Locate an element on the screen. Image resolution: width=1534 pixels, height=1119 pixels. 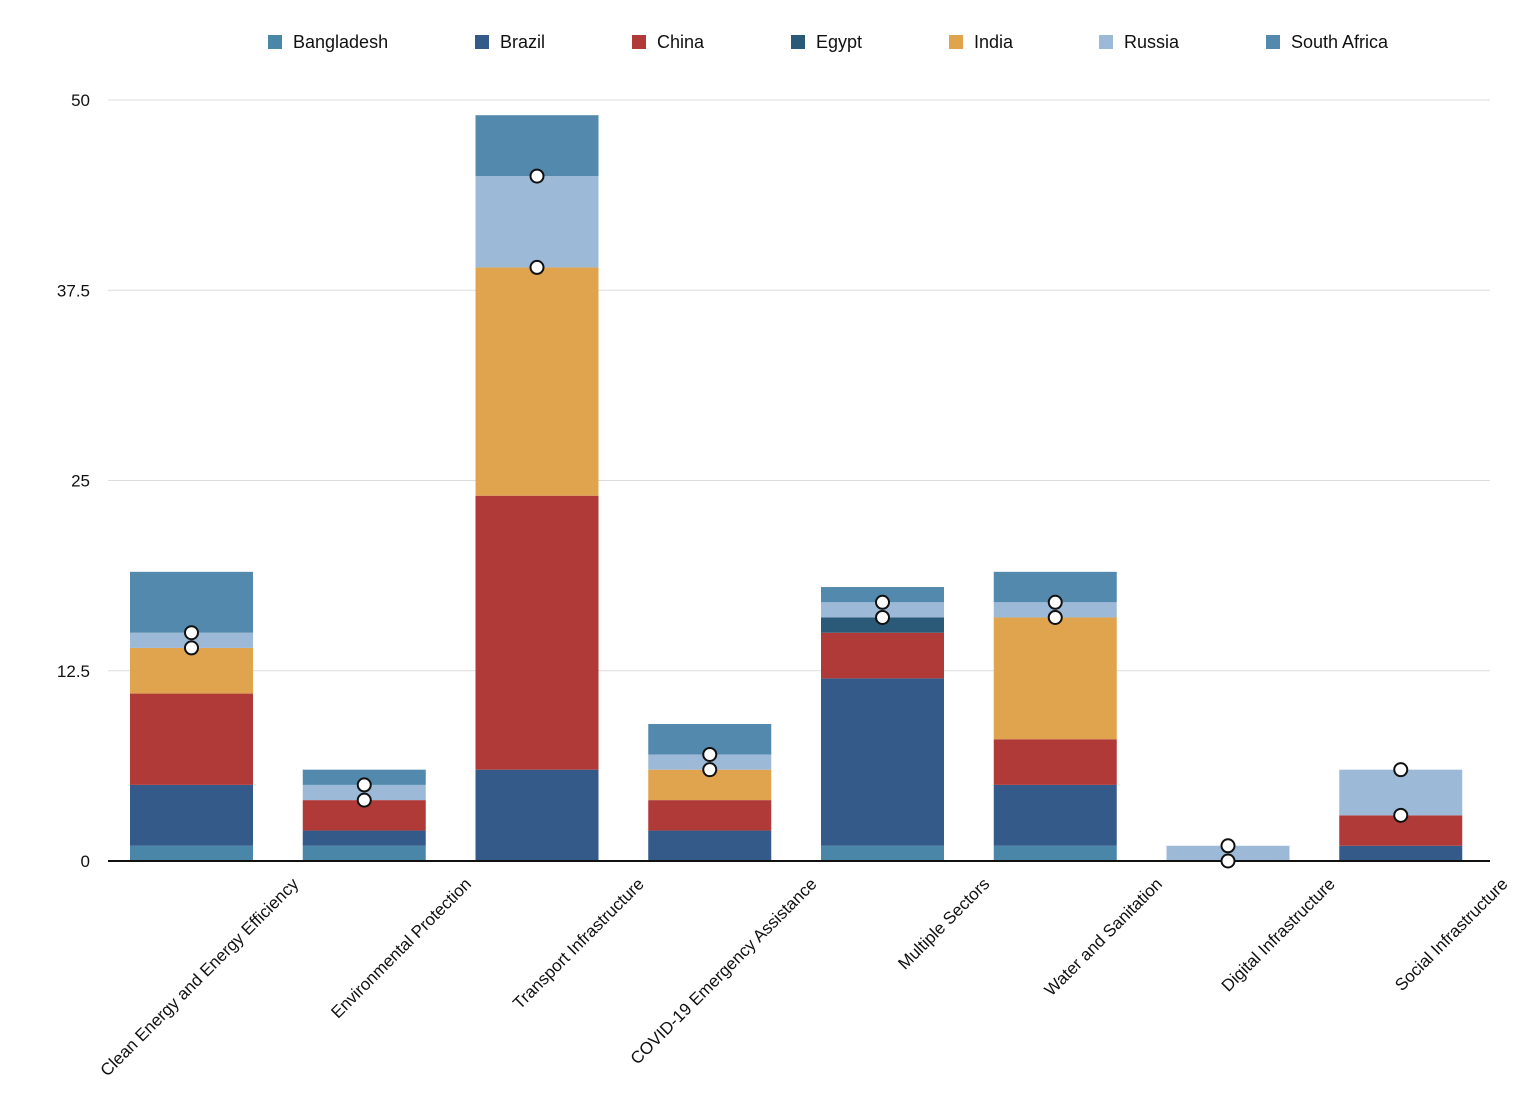
x-tick-label: Multiple Sectors is located at coordinates (943, 923).